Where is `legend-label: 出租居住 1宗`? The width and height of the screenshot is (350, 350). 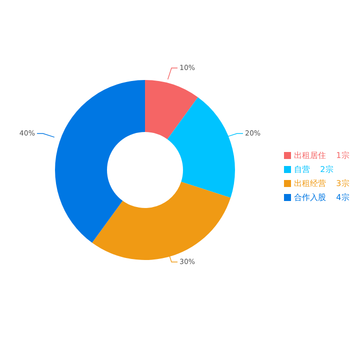
legend-label: 出租居住 1宗 is located at coordinates (322, 155).